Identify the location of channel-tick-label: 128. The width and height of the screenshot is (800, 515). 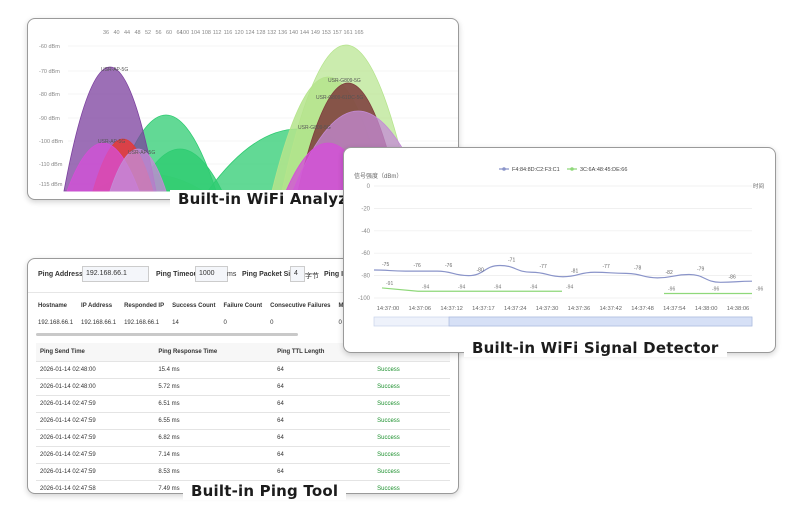
(260, 33).